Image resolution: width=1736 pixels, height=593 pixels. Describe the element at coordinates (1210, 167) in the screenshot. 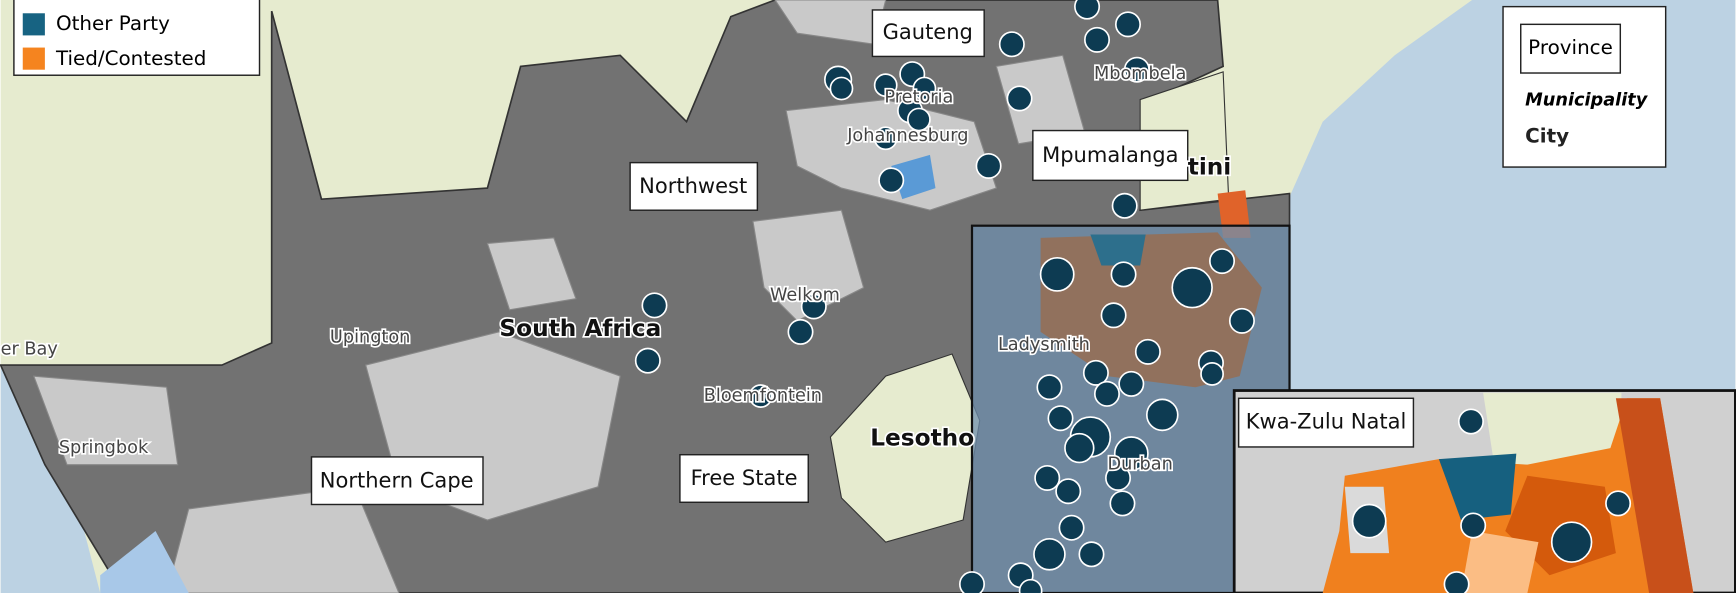

I see `country-label: tini` at that location.